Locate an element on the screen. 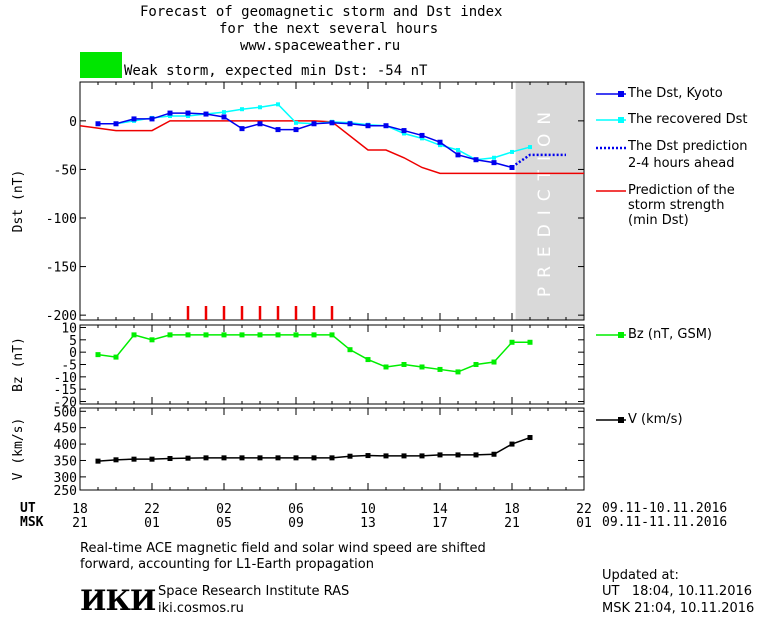  y-tick-label: 5 is located at coordinates (73, 341).